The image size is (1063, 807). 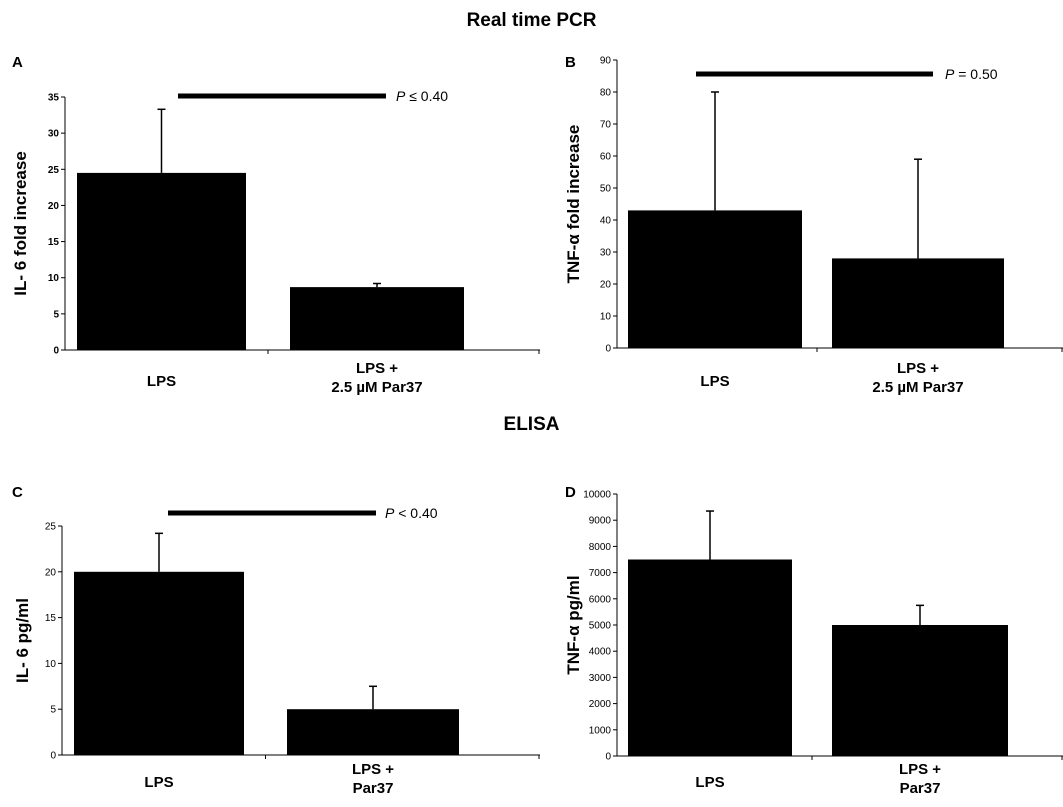 I want to click on y-tick-label-c: 10, so click(x=51, y=664).